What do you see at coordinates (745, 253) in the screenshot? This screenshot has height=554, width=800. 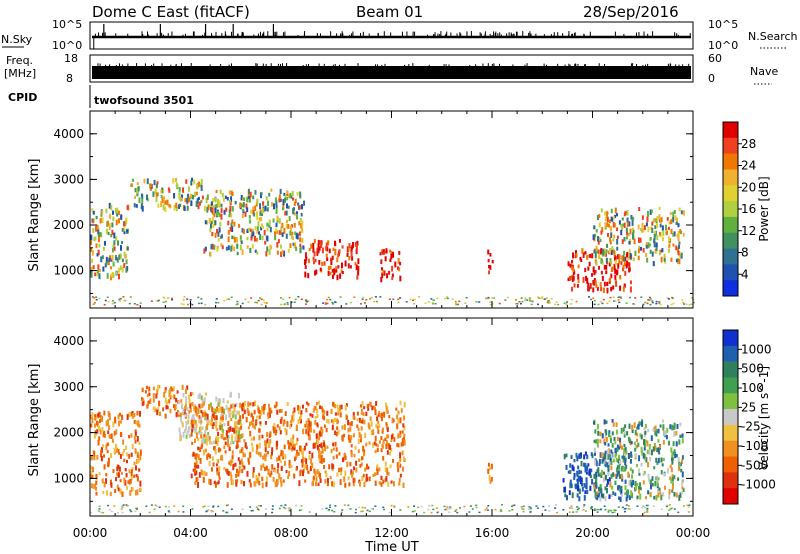 I see `power-colorbar-tick: 8` at bounding box center [745, 253].